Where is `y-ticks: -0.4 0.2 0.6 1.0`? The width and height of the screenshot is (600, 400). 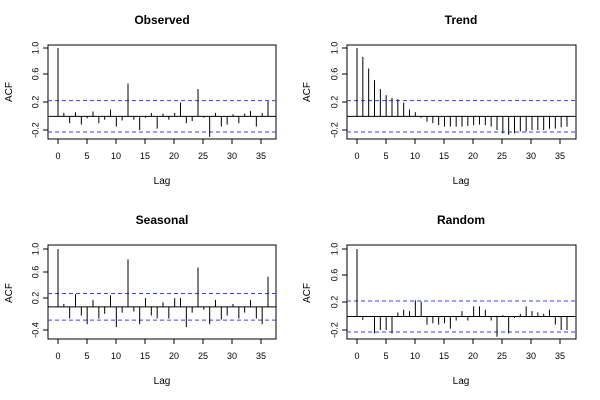
y-ticks: -0.4 0.2 0.6 1.0 is located at coordinates (39, 290).